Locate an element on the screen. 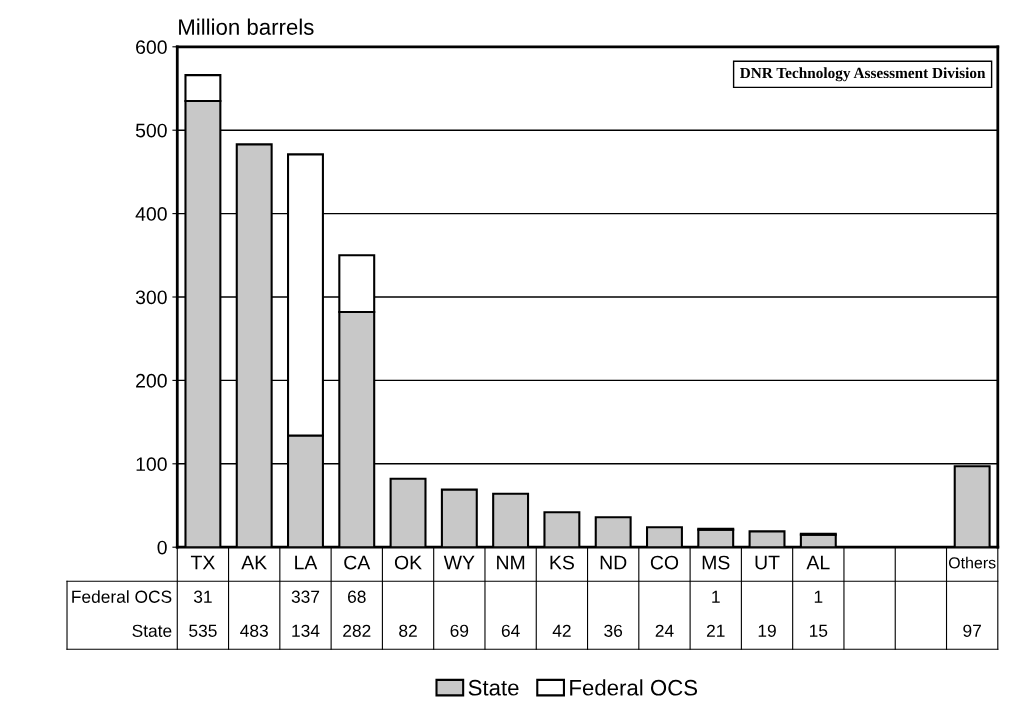 This screenshot has width=1013, height=720. x-tick-label: ND is located at coordinates (613, 562).